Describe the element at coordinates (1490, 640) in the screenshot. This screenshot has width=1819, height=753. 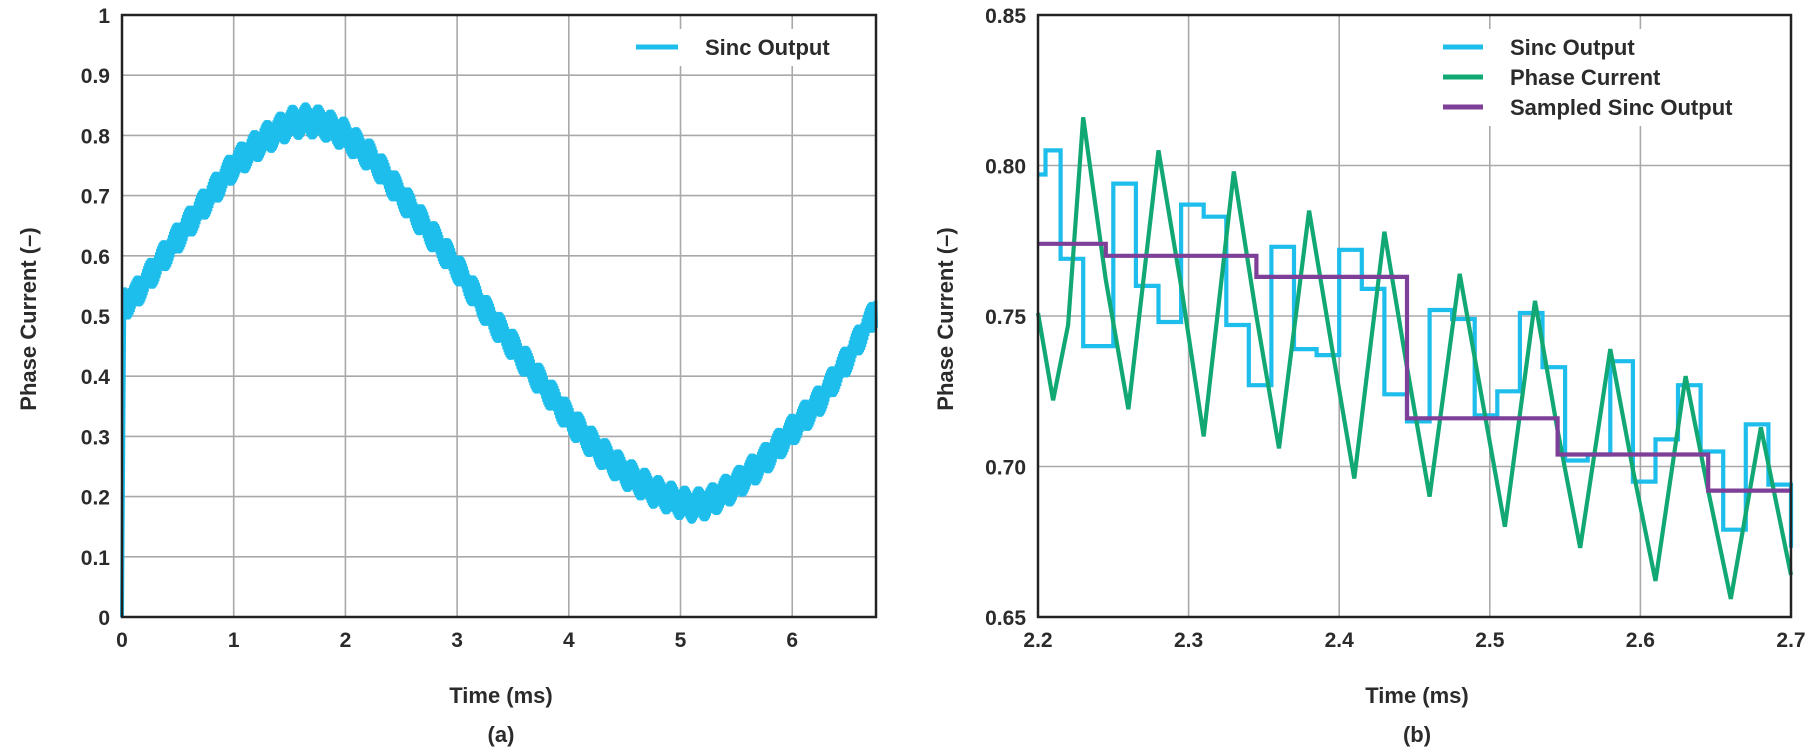
I see `x-tick-label: 2.5` at that location.